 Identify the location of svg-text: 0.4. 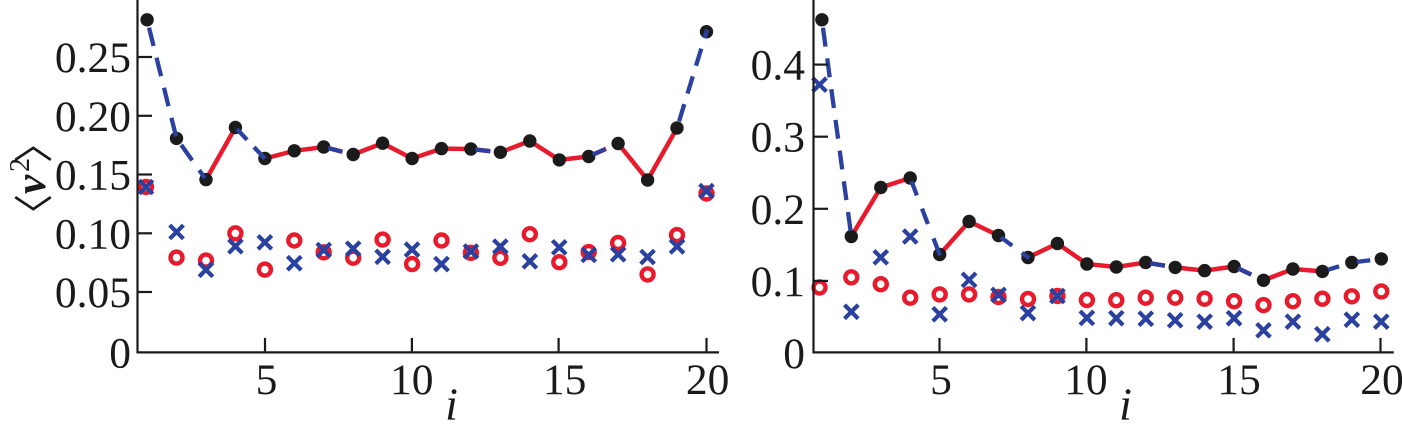
(778, 66).